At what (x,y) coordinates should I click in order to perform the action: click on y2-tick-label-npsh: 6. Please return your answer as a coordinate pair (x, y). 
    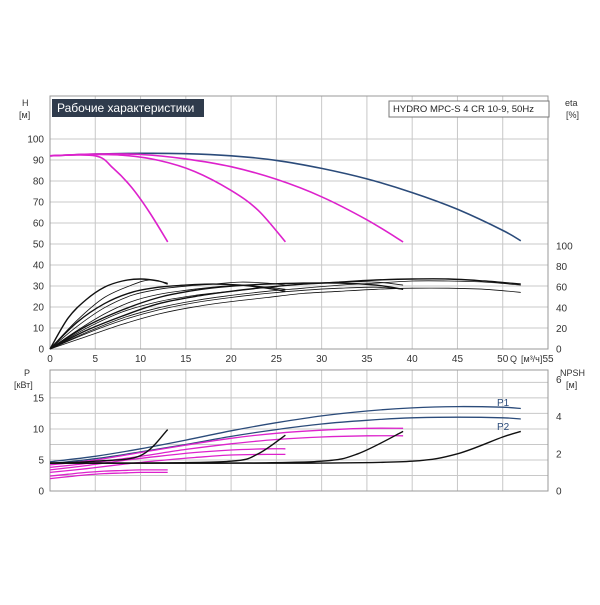
    Looking at the image, I should click on (559, 380).